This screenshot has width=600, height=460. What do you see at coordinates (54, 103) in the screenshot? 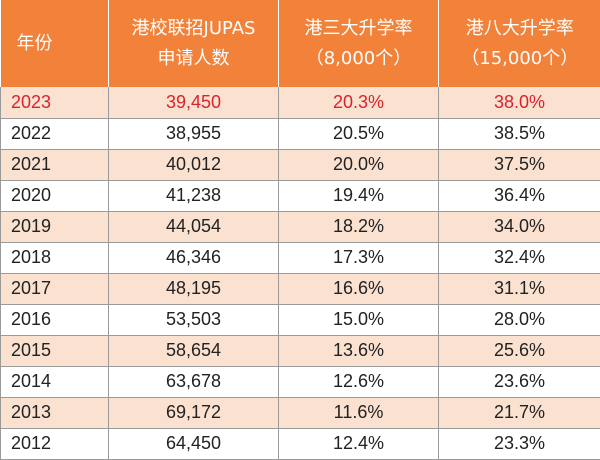
I see `year-cell: 2023` at bounding box center [54, 103].